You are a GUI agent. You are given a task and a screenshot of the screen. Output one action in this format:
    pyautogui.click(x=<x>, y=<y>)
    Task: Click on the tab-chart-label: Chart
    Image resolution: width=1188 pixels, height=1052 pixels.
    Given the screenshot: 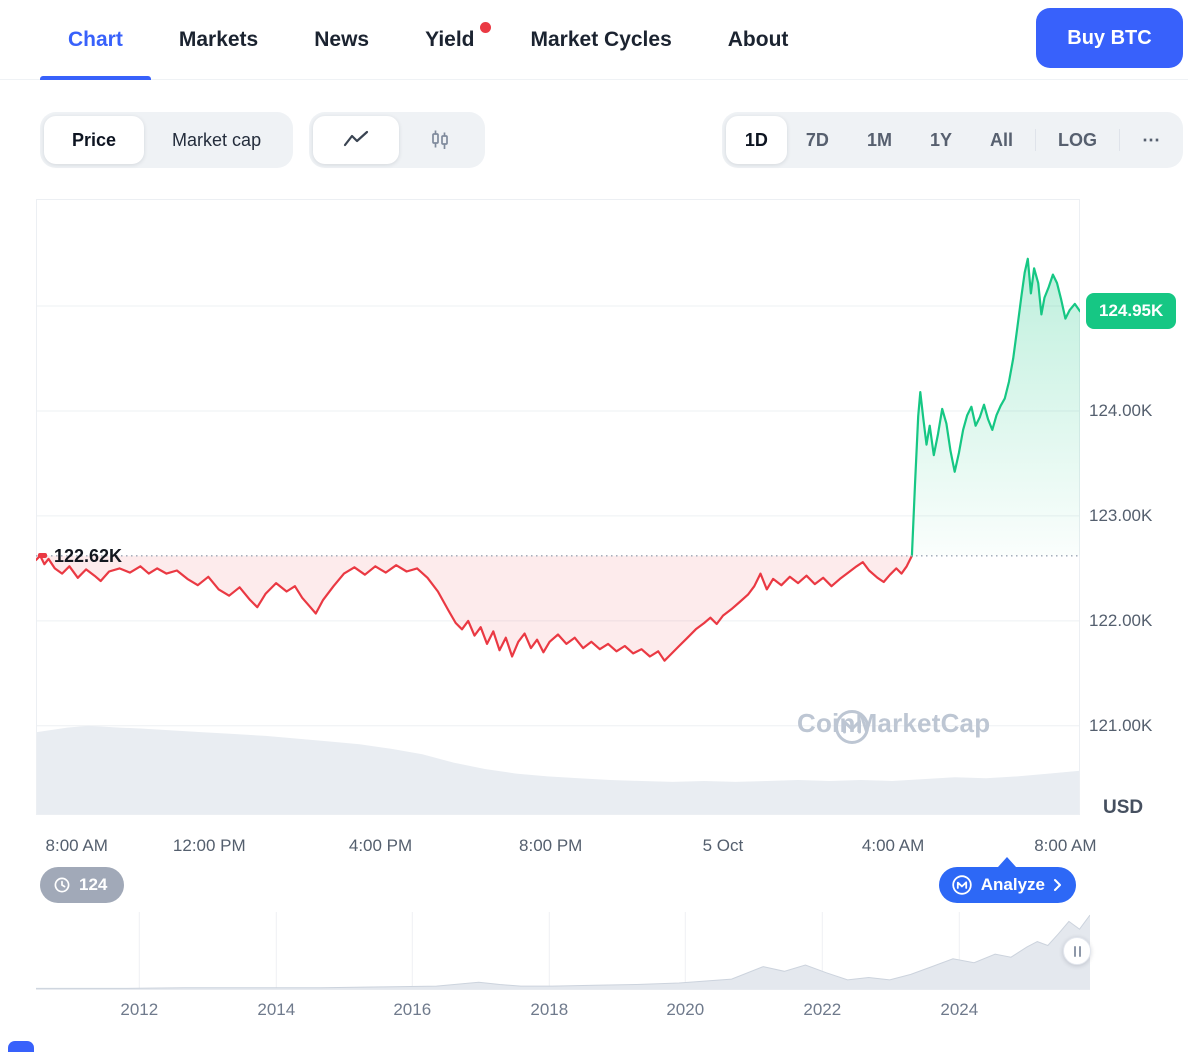 What is the action you would take?
    pyautogui.click(x=95, y=39)
    